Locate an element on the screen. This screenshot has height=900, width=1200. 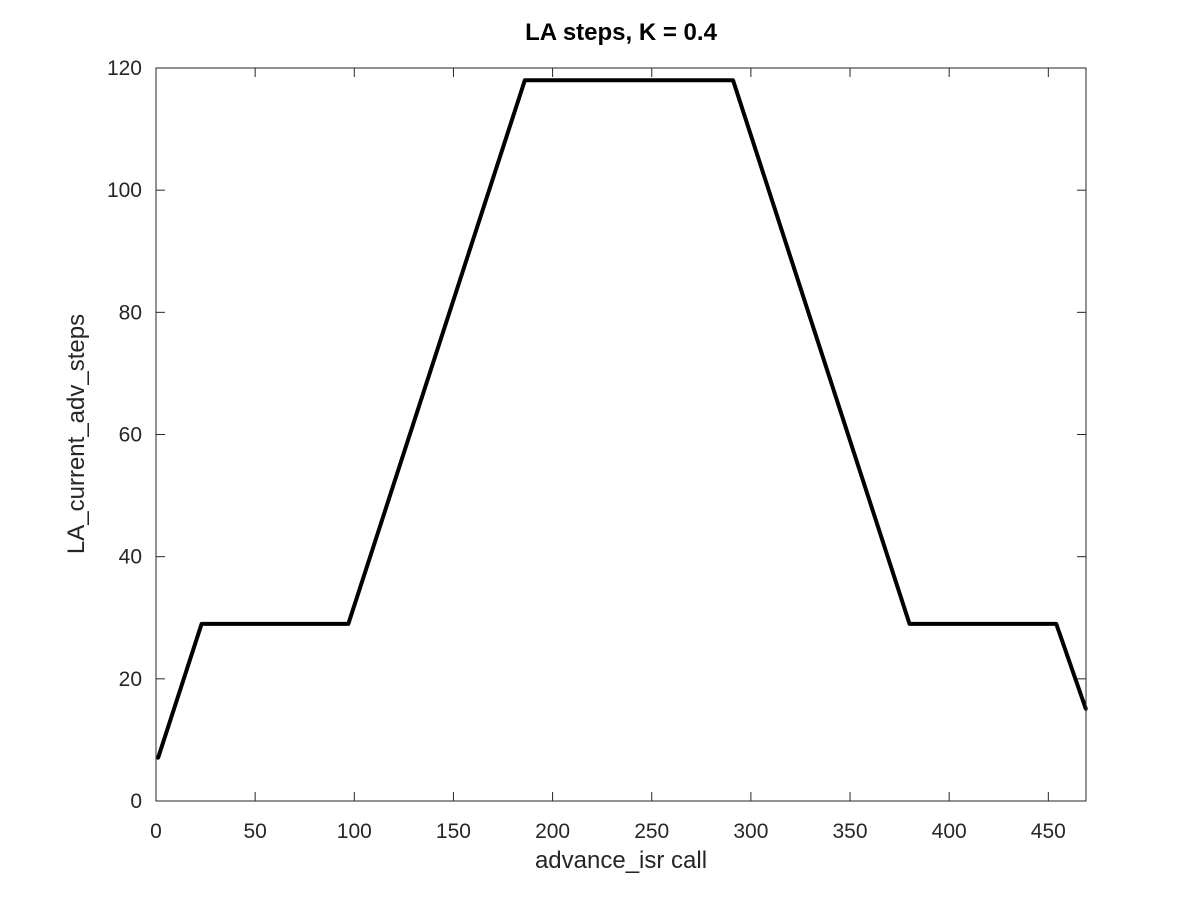
x-tick-label: 100 is located at coordinates (354, 831).